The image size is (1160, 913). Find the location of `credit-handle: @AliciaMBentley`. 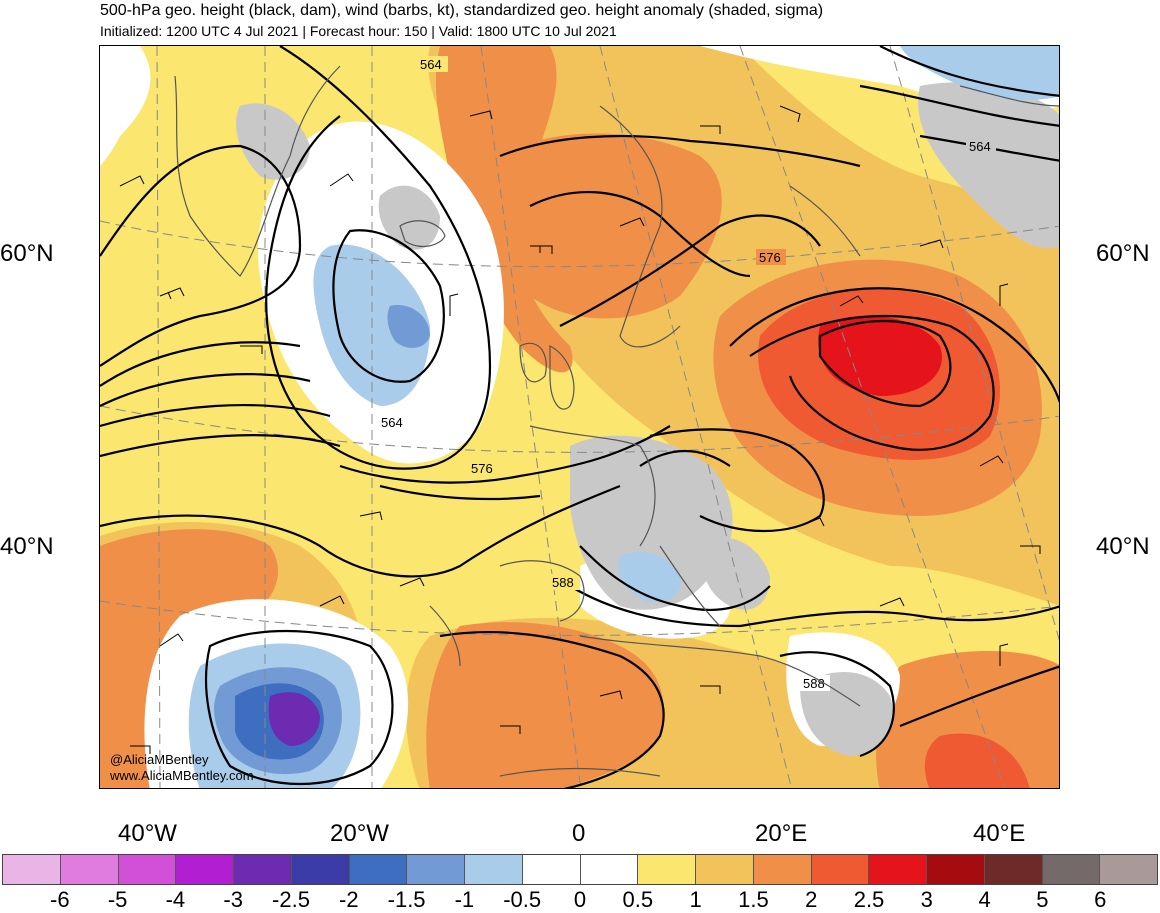

credit-handle: @AliciaMBentley is located at coordinates (159, 759).